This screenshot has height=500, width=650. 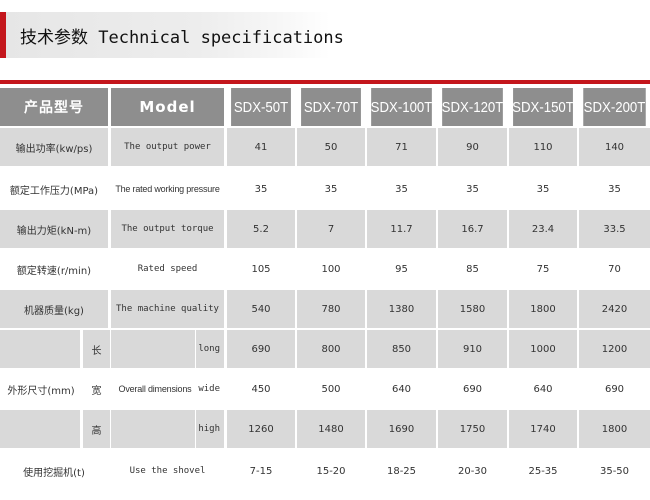 I want to click on row-label-en: The rated working pressure, so click(x=167, y=189).